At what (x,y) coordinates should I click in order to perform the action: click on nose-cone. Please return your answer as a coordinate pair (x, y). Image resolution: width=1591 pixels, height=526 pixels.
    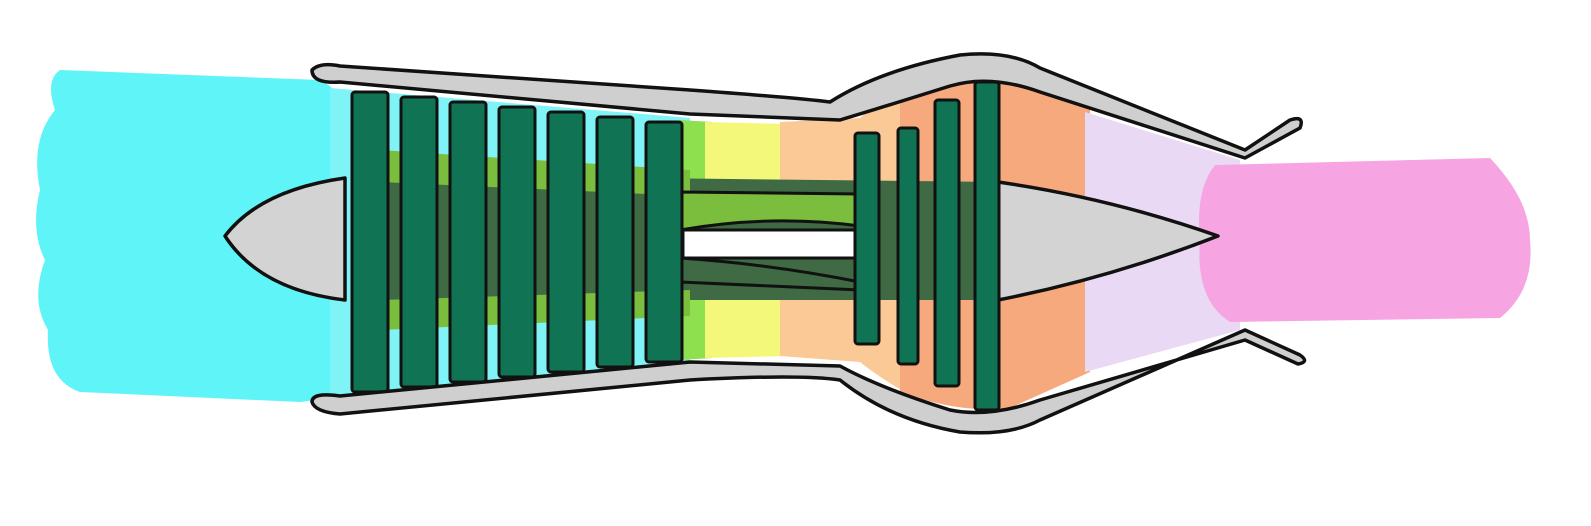
    Looking at the image, I should click on (285, 239).